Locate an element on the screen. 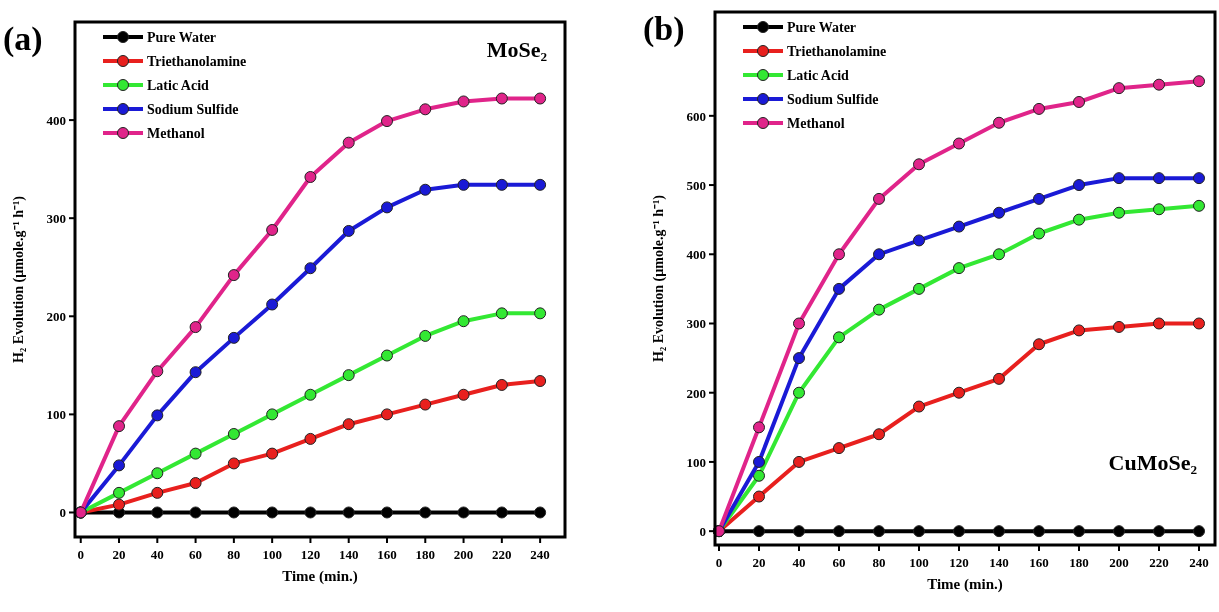  chart-title: (b) is located at coordinates (664, 29).